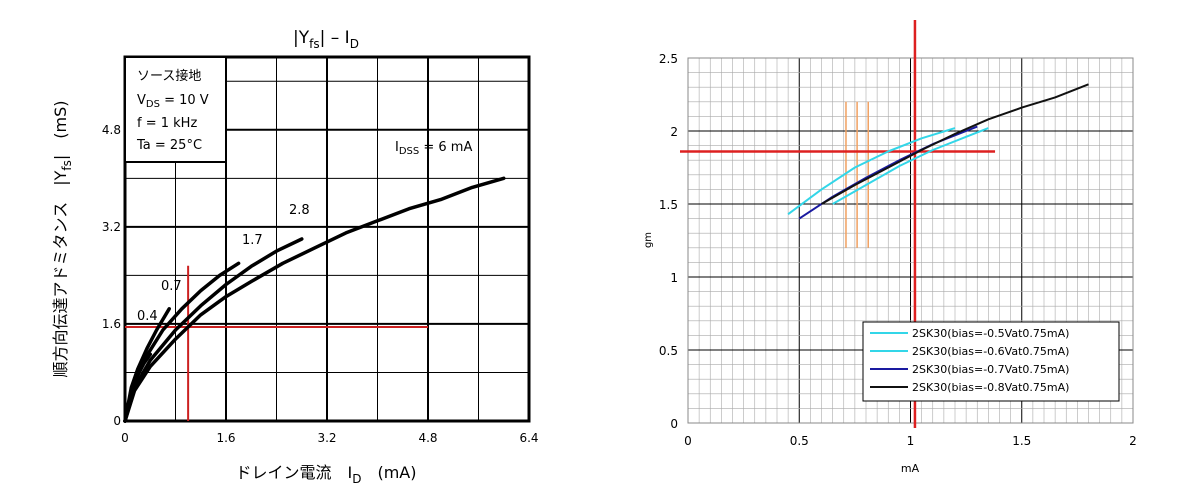 The height and width of the screenshot is (501, 1201). I want to click on left-y-axis-label: 順方向伝達アドミタンス |Yfs| (mS), so click(62, 239).